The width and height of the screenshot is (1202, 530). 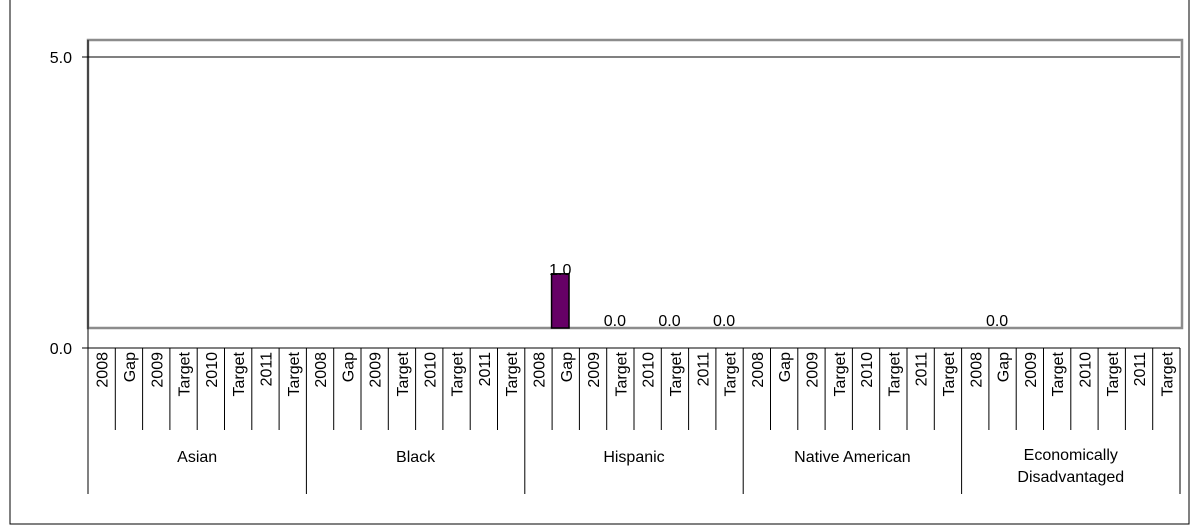 What do you see at coordinates (633, 457) in the screenshot?
I see `group-label: Hispanic` at bounding box center [633, 457].